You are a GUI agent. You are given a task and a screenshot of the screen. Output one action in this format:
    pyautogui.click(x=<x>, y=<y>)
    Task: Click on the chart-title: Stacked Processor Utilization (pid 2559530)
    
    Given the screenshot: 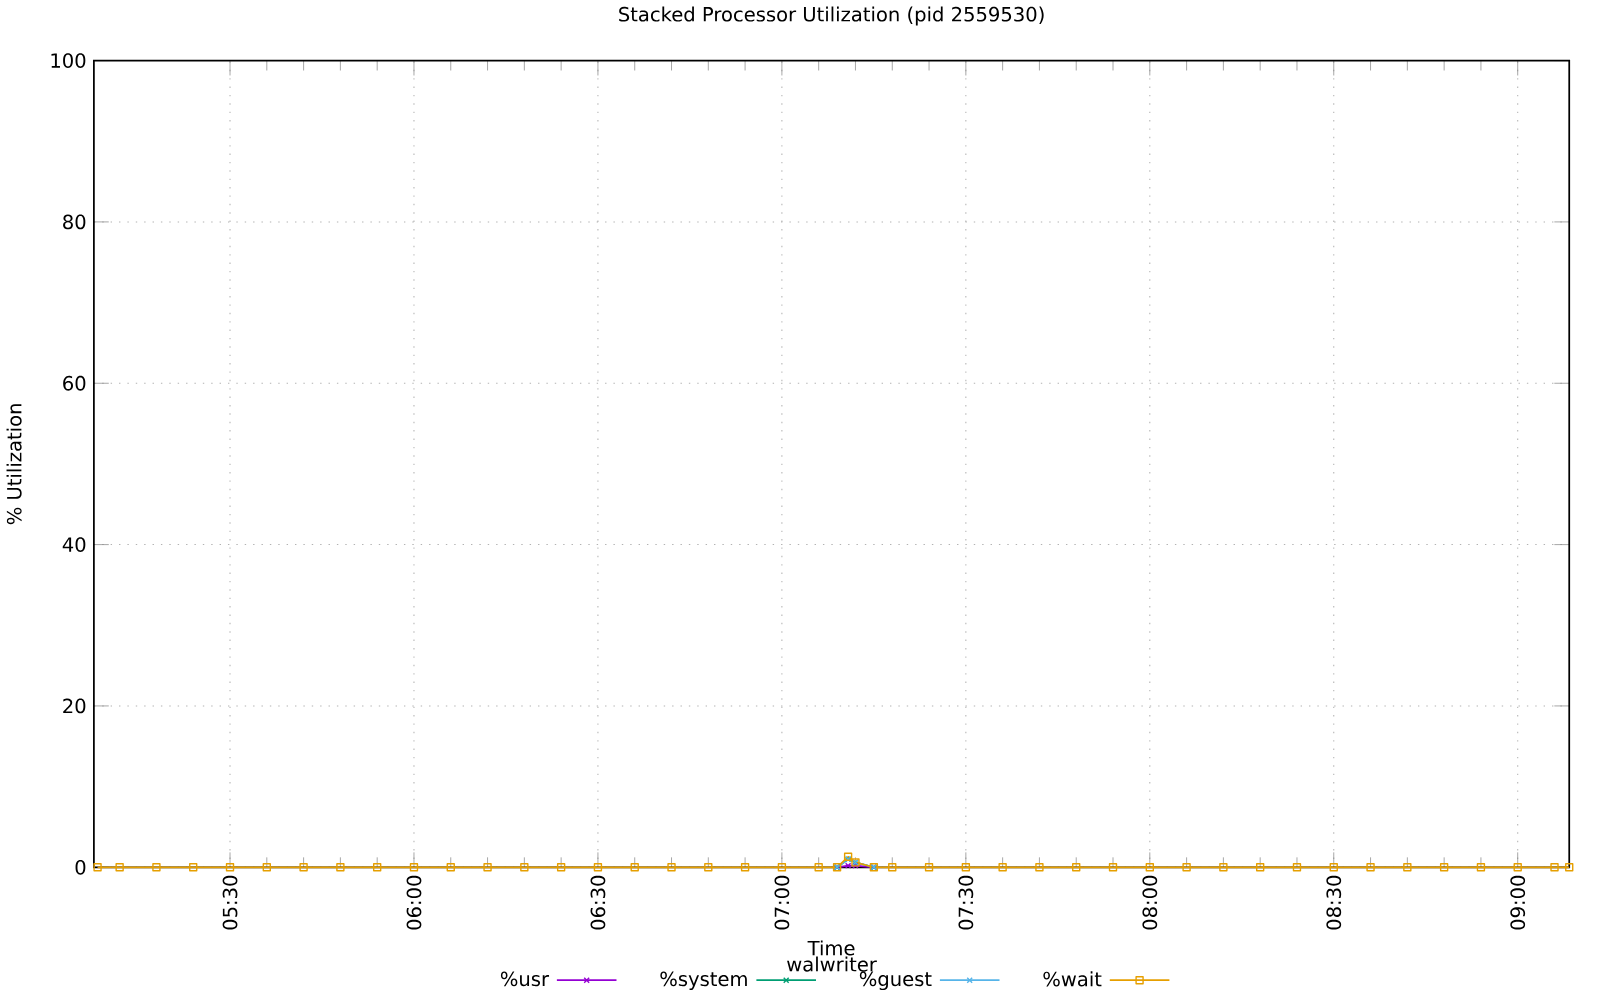 What is the action you would take?
    pyautogui.click(x=831, y=16)
    